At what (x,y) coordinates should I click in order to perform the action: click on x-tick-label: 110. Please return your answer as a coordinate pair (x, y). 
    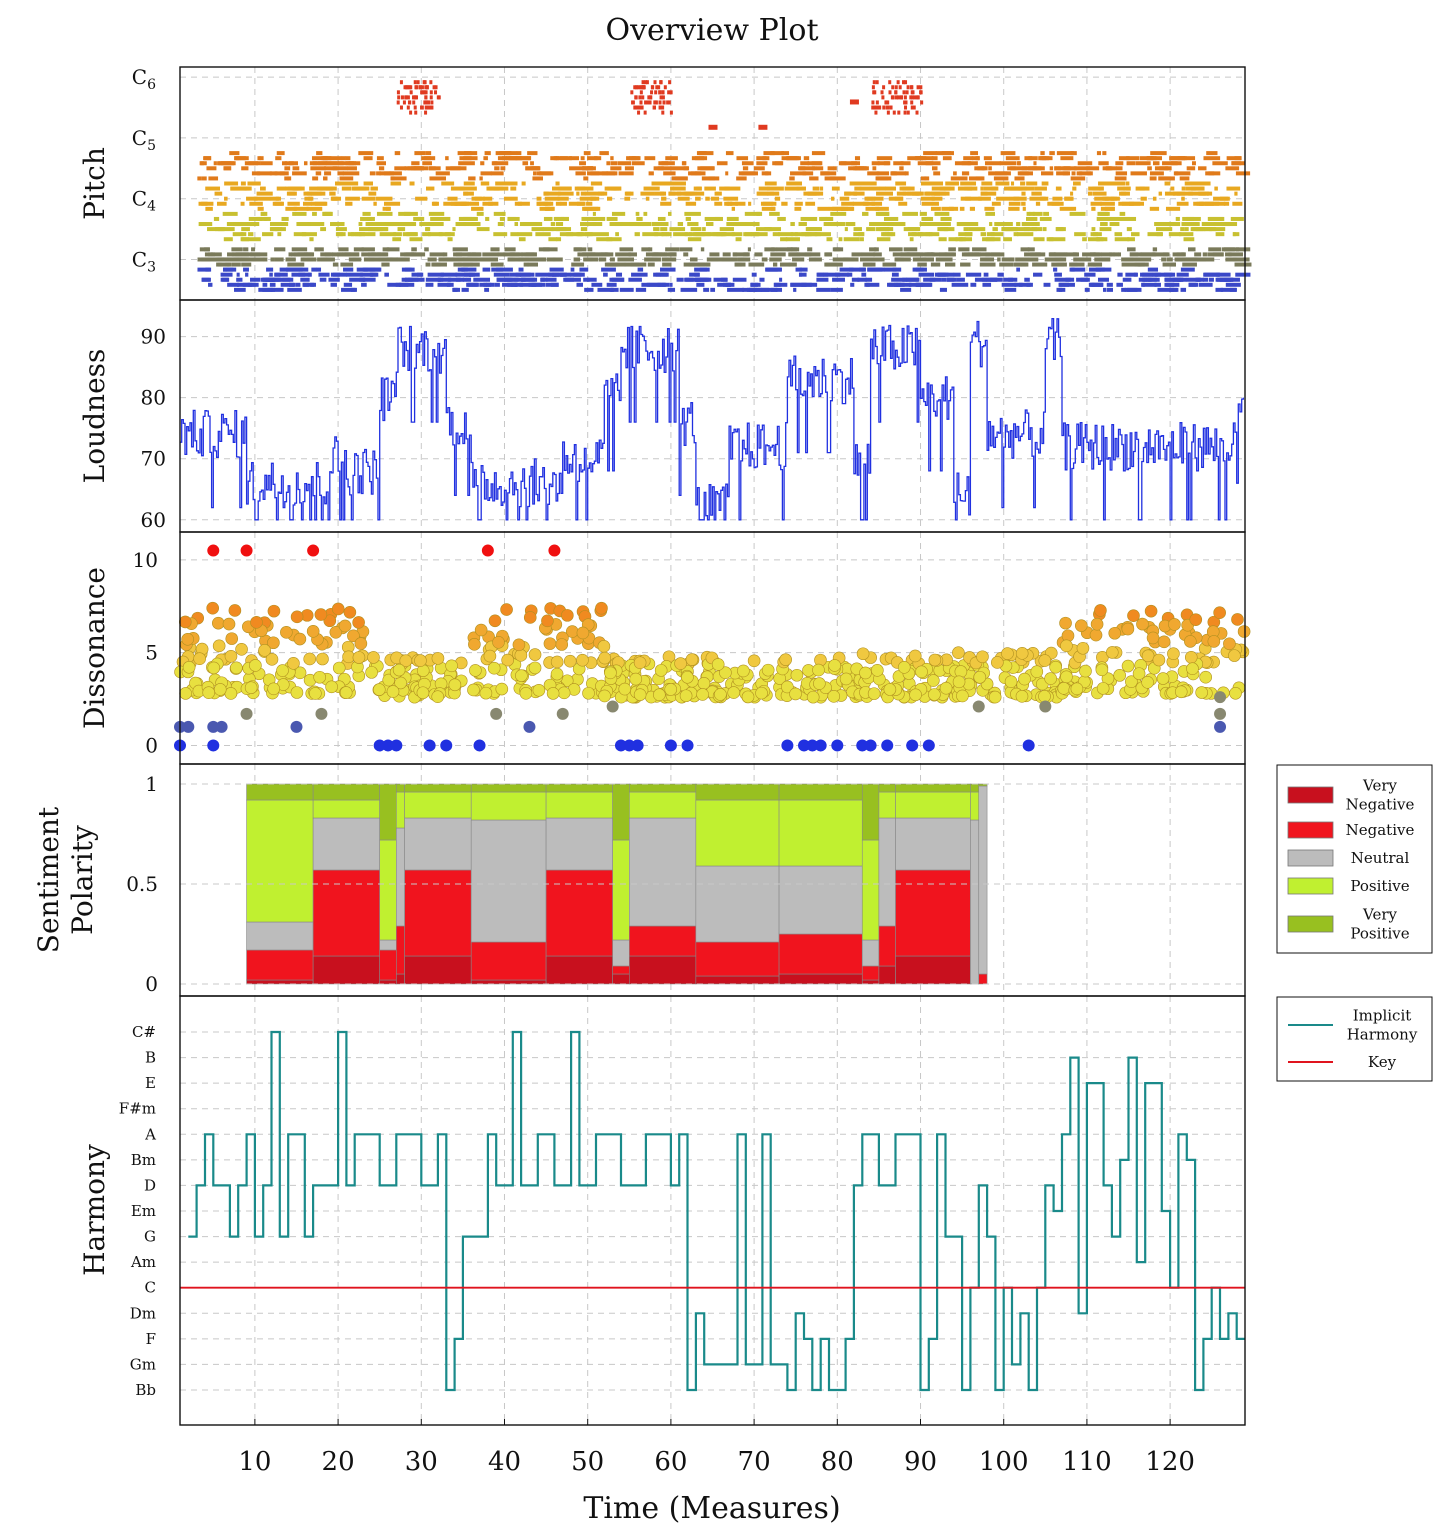
    Looking at the image, I should click on (1087, 1462).